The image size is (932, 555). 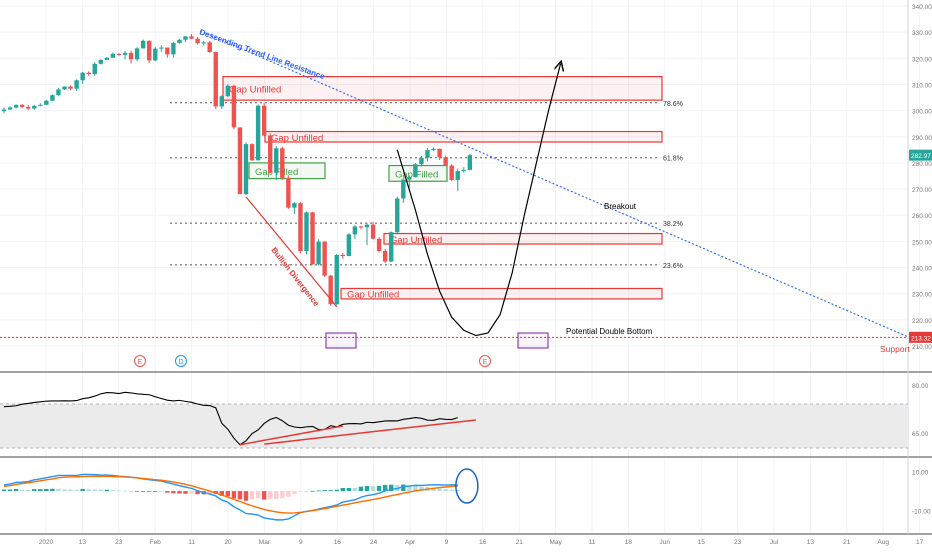 What do you see at coordinates (922, 59) in the screenshot?
I see `y-tick-label: 320.00` at bounding box center [922, 59].